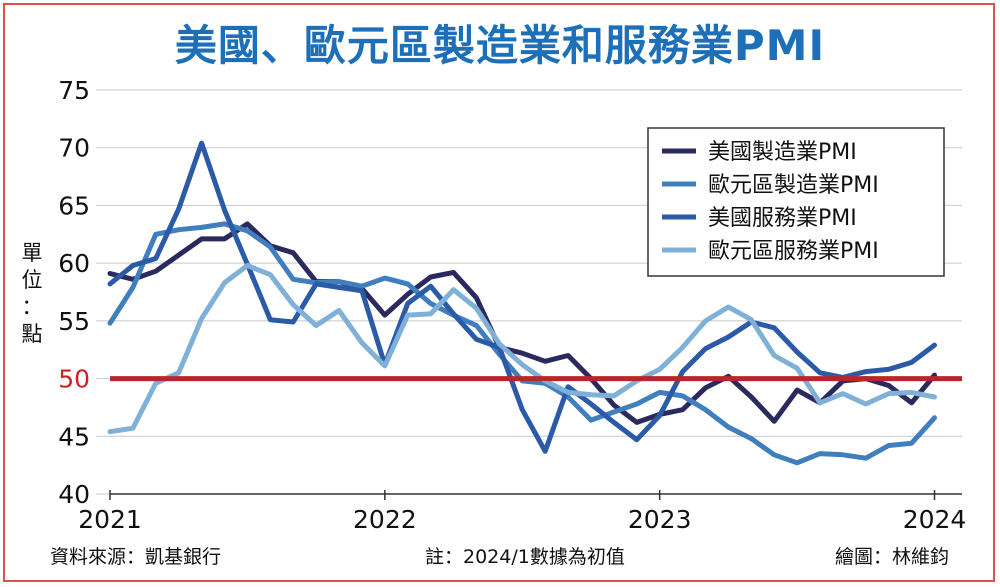 The width and height of the screenshot is (1000, 587). I want to click on legend-label-3: 美國服務業PMI, so click(782, 218).